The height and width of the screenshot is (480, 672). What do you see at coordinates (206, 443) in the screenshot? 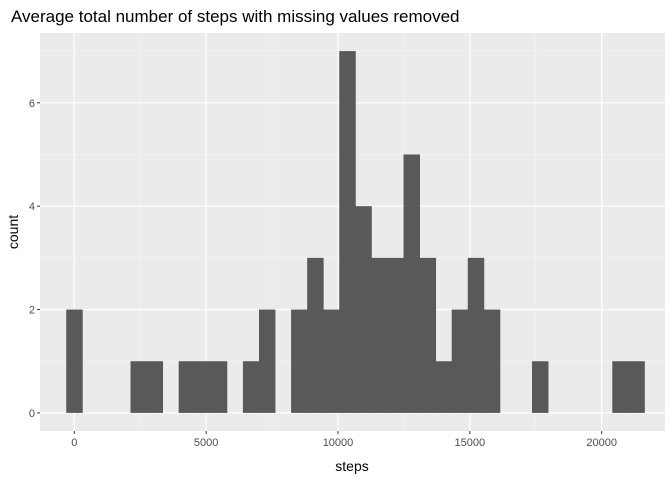
I see `x-tick-label: 5000` at bounding box center [206, 443].